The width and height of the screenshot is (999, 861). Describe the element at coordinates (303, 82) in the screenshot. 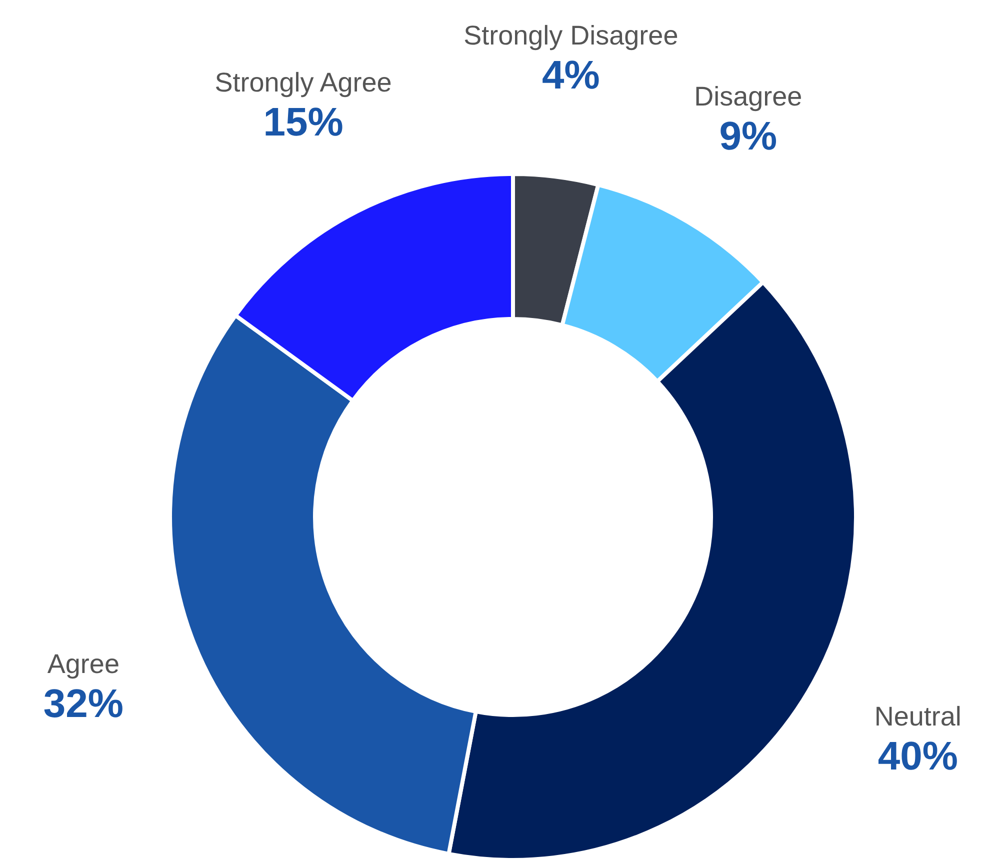

I see `slice-label: Strongly Agree` at that location.